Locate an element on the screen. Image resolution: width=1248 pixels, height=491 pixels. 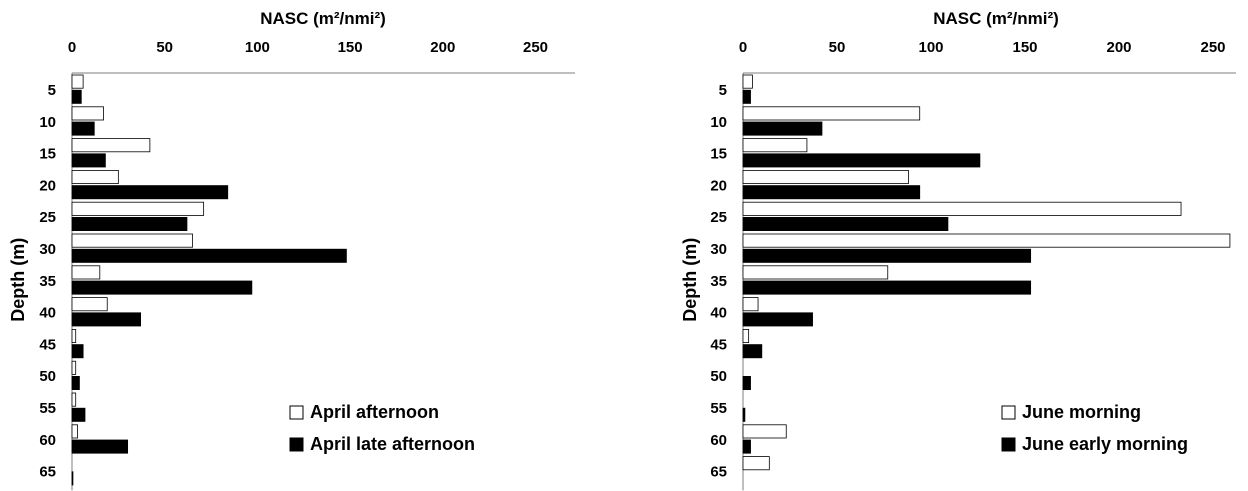
legend-label: June early morning is located at coordinates (1105, 444).